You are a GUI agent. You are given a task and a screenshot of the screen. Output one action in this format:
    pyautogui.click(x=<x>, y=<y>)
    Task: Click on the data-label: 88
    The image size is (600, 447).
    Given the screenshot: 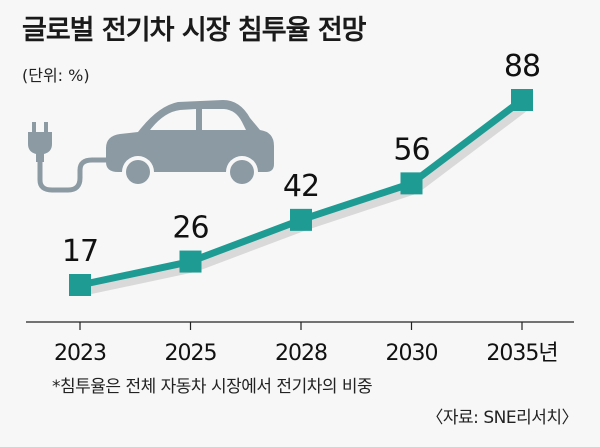 What is the action you would take?
    pyautogui.click(x=522, y=66)
    